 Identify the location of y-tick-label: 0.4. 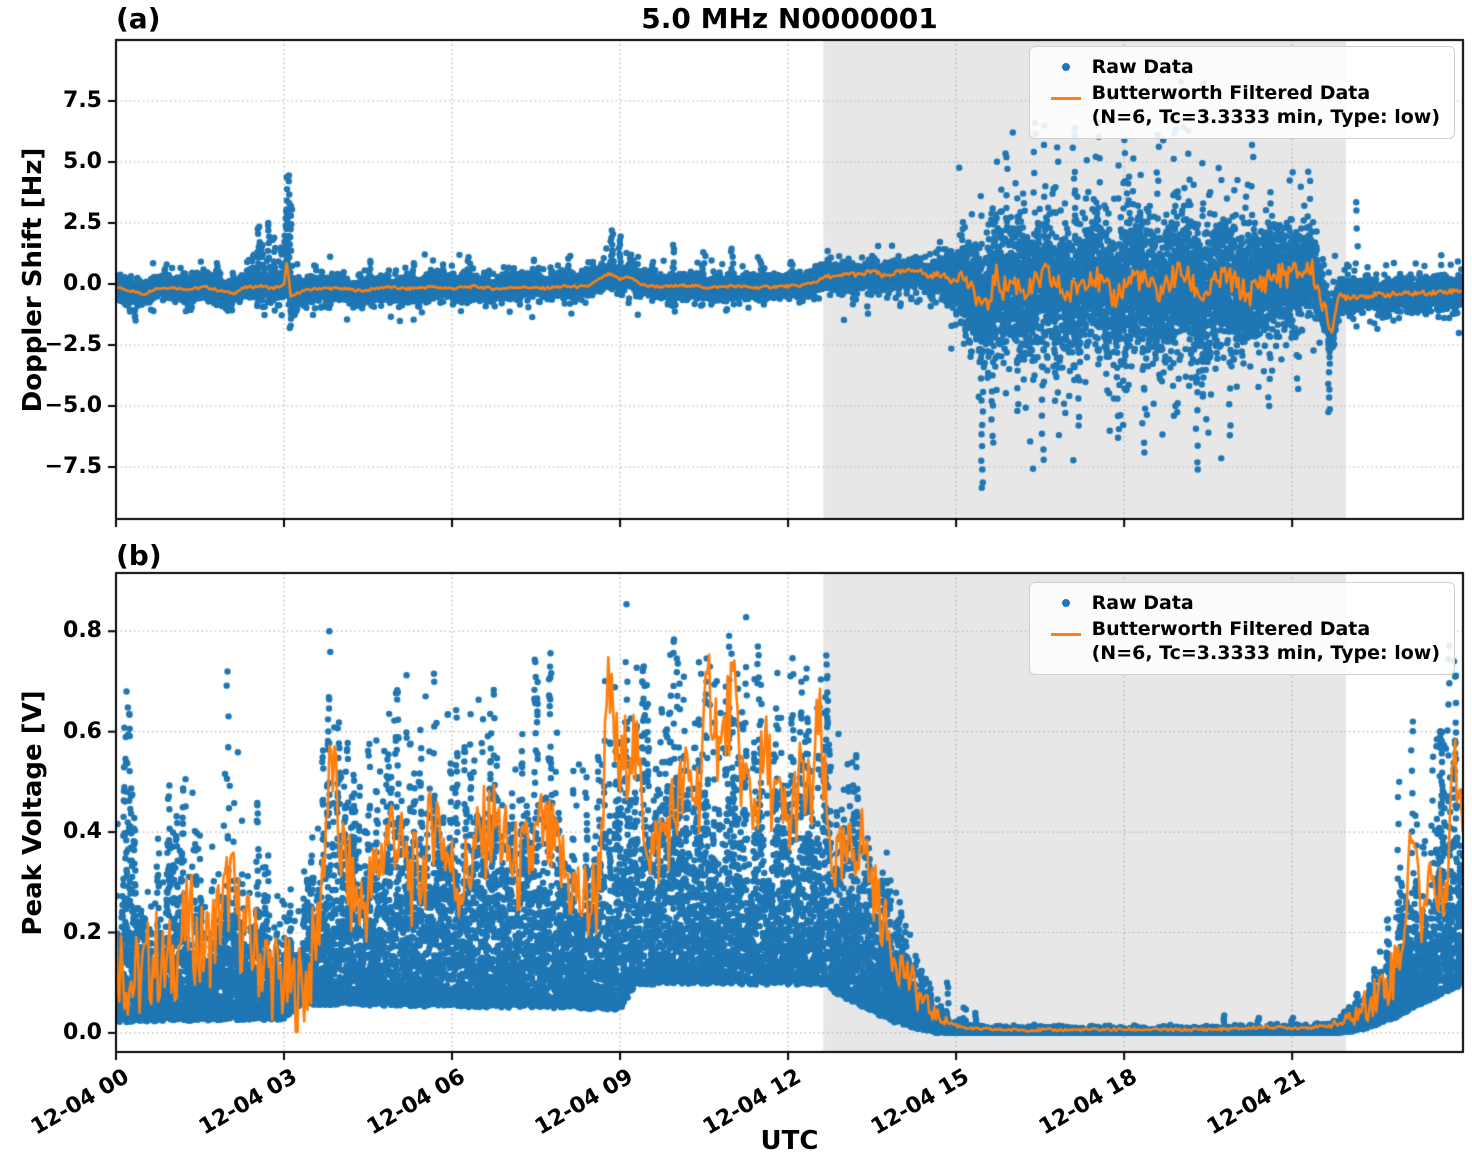
(82, 832).